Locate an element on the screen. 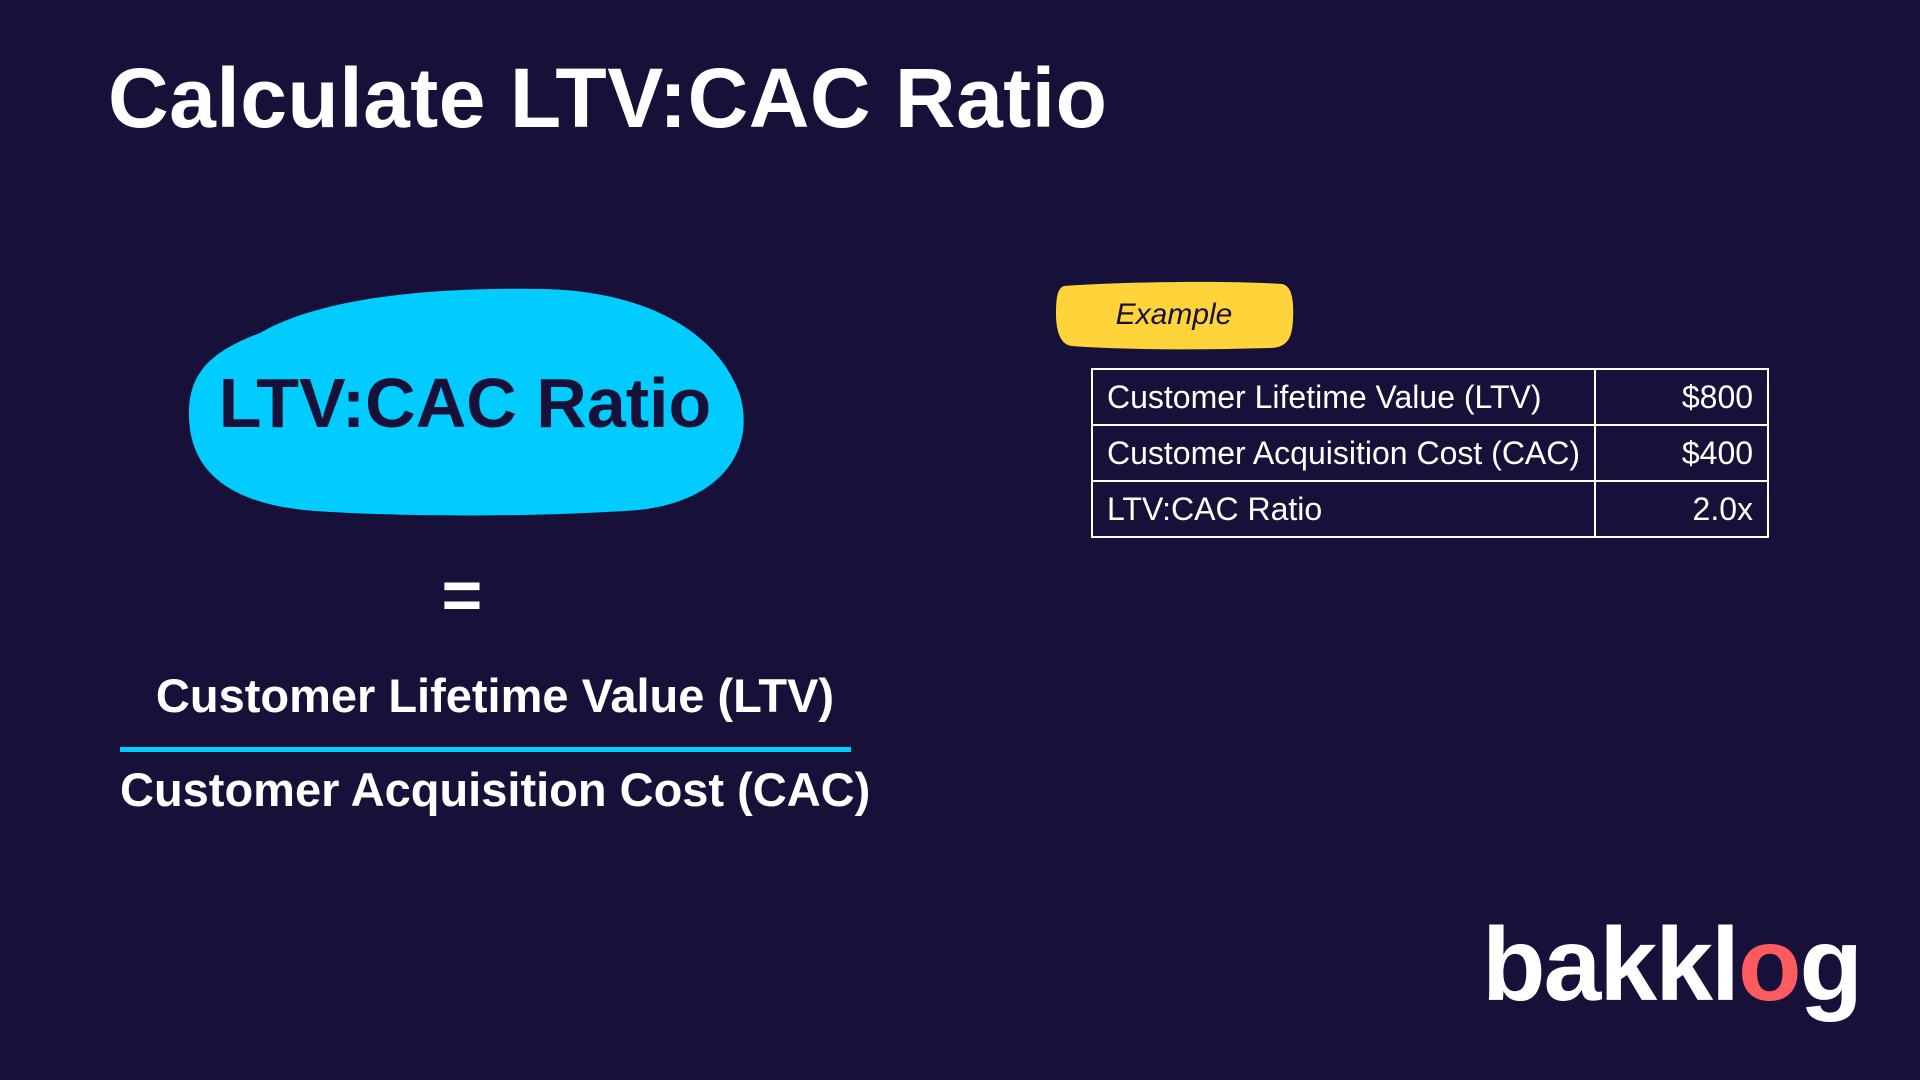 Image resolution: width=1920 pixels, height=1080 pixels. formula-denominator: Customer Acquisition Cost (CAC) is located at coordinates (495, 789).